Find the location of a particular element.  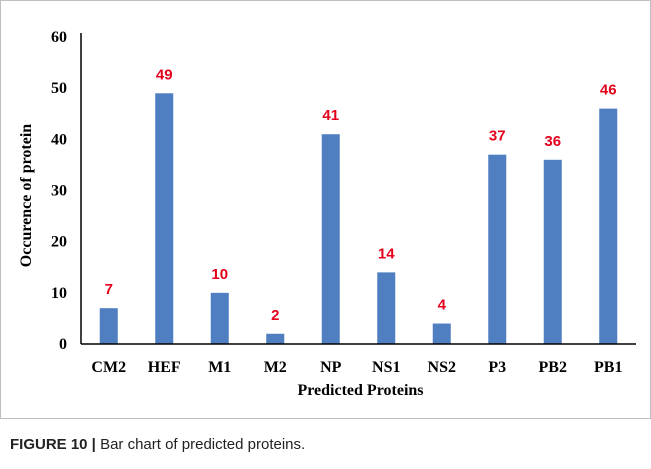

bar-m1 is located at coordinates (219, 318).